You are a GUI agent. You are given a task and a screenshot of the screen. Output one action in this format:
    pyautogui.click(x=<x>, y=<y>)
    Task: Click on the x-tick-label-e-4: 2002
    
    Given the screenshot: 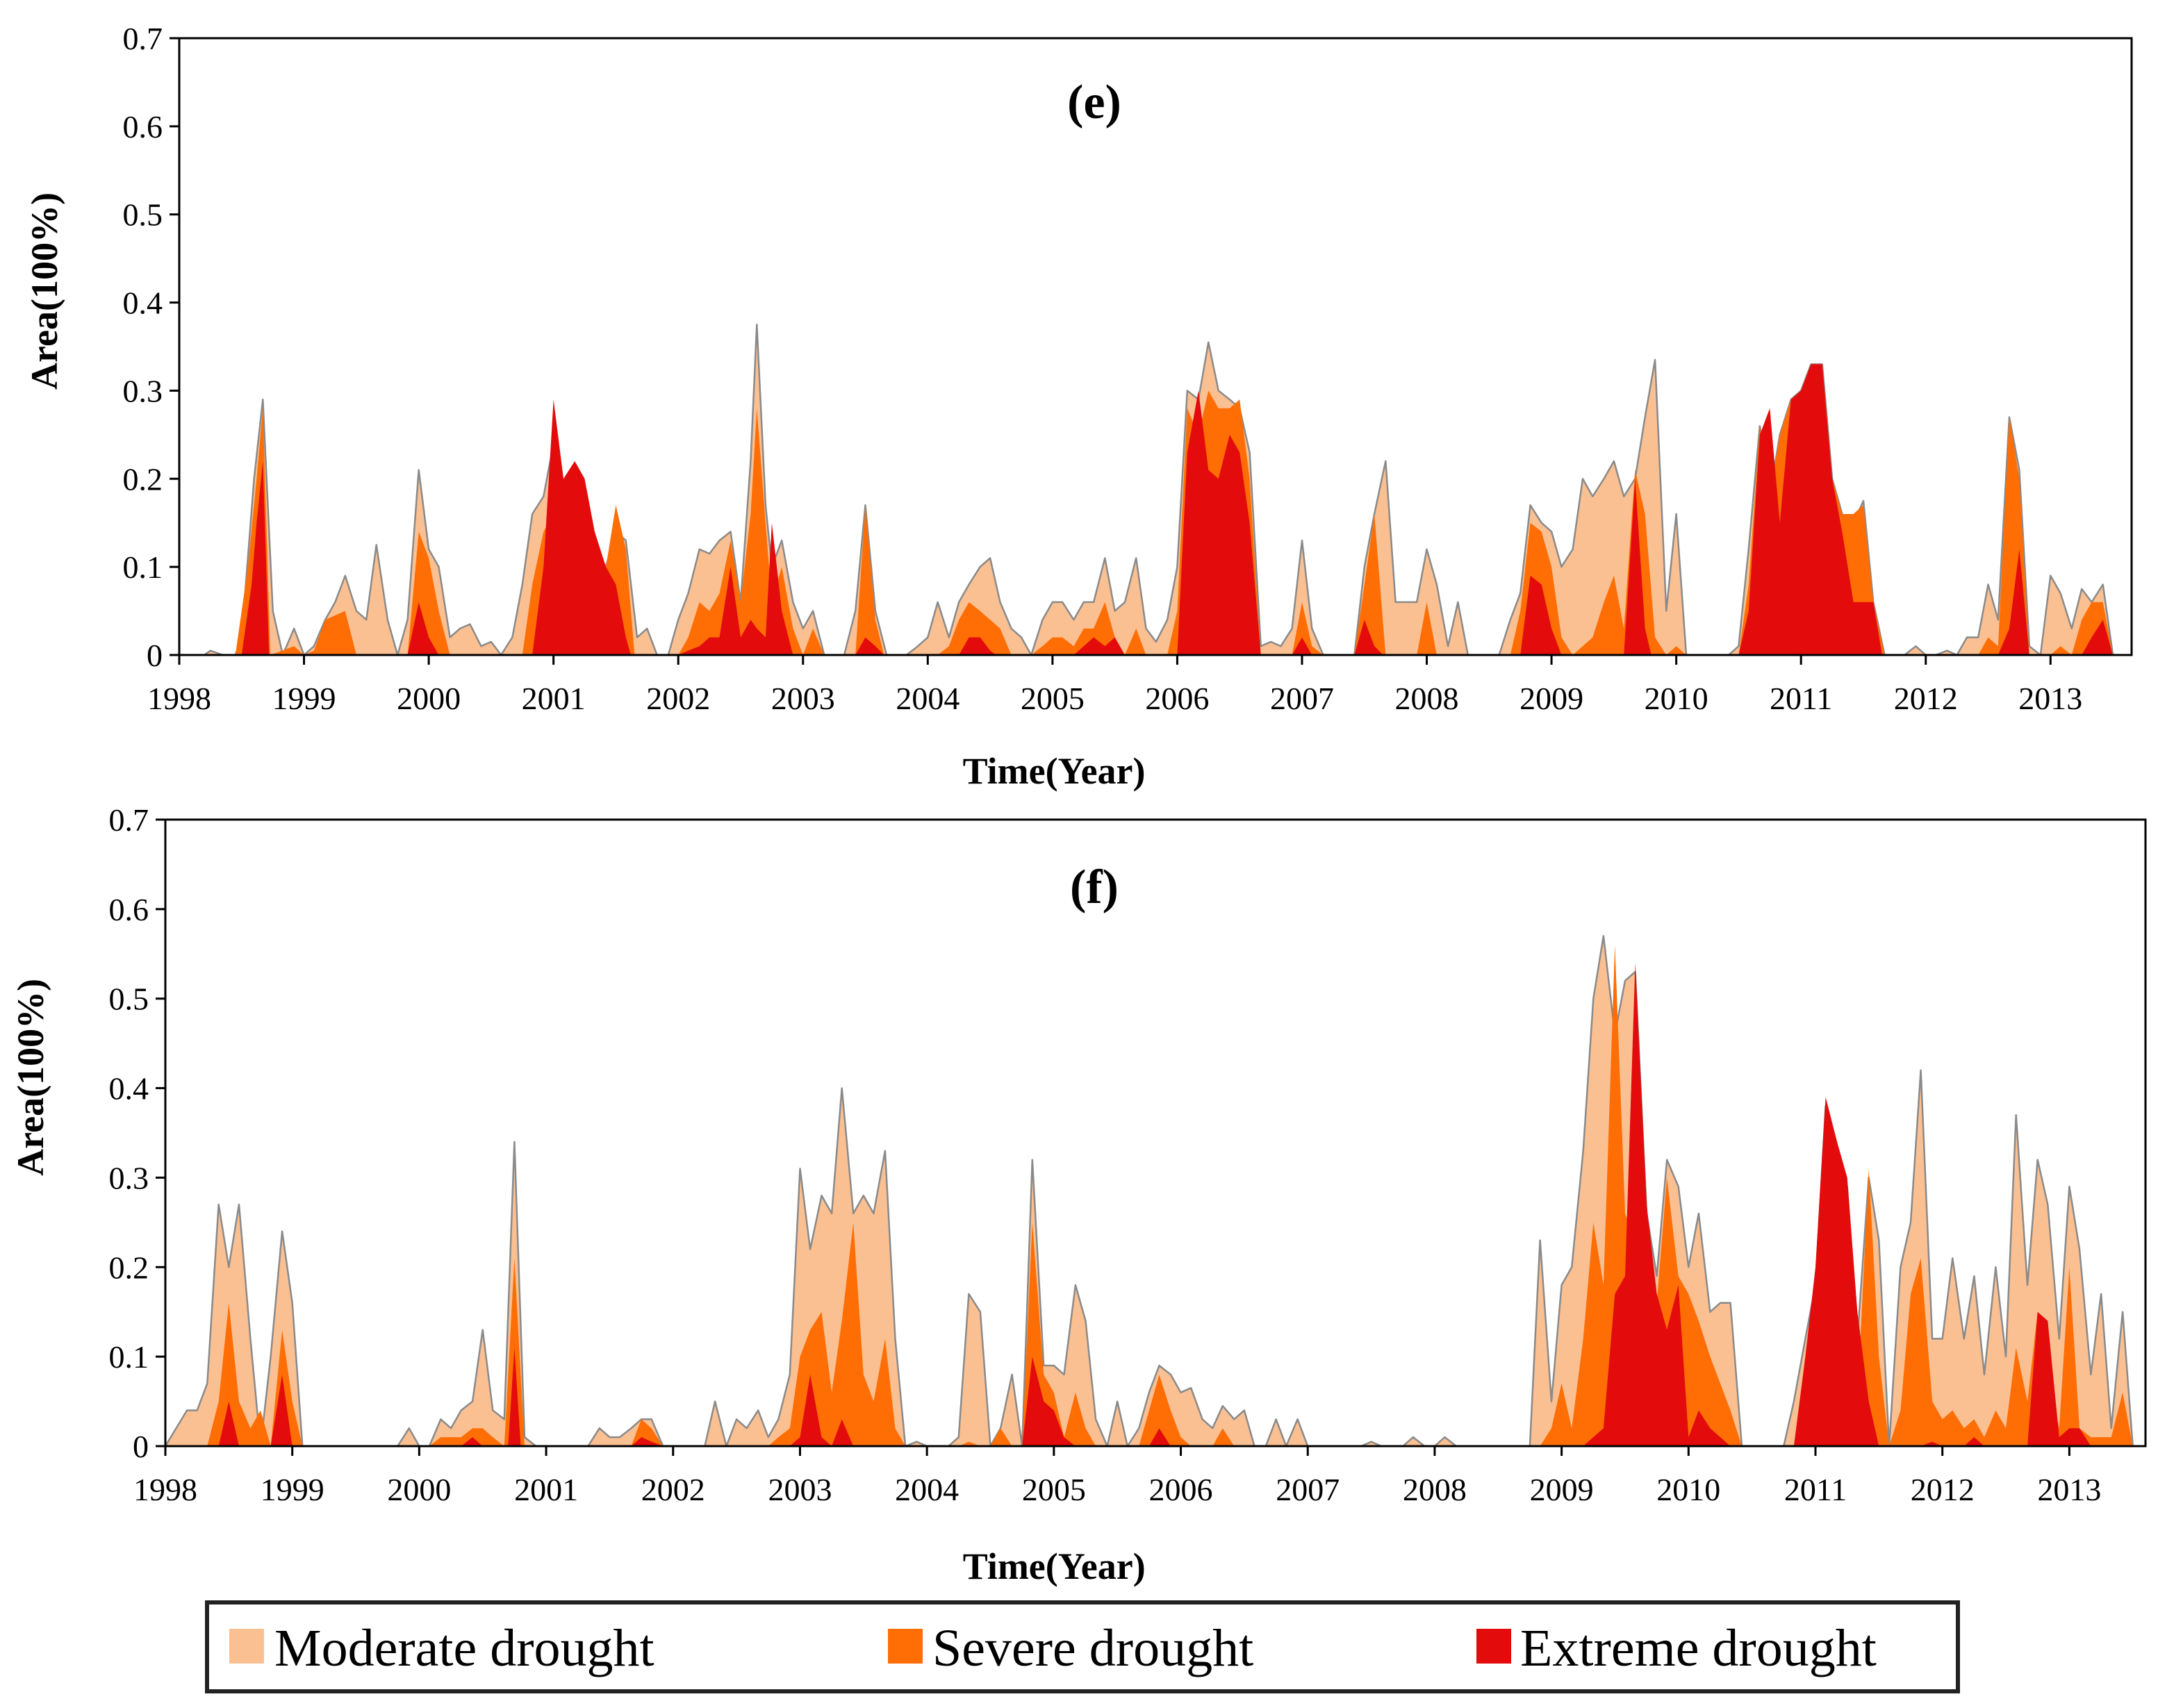 What is the action you would take?
    pyautogui.click(x=678, y=698)
    